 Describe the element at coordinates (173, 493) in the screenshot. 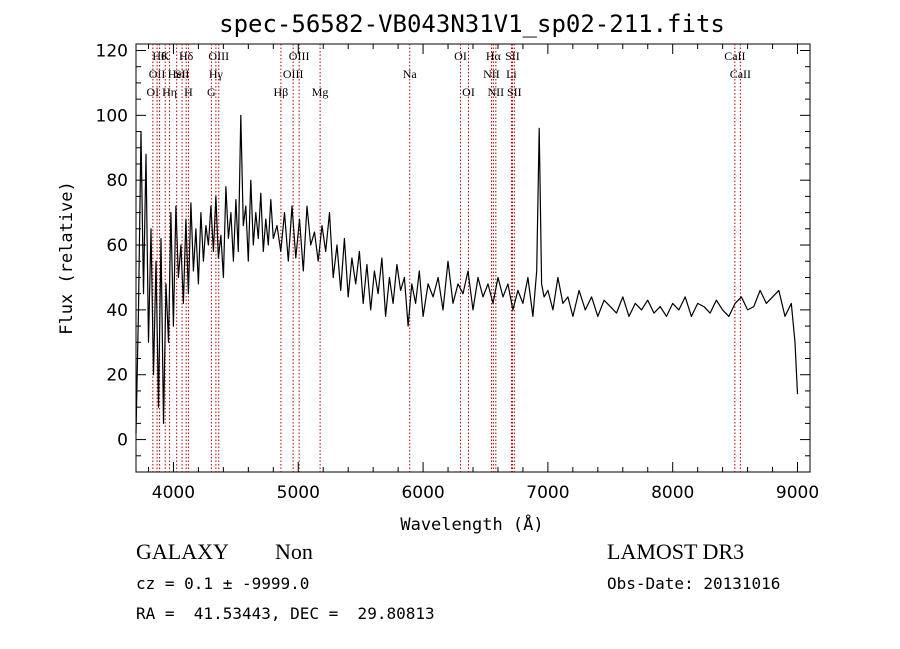

I see `x-tick-label: 4000` at that location.